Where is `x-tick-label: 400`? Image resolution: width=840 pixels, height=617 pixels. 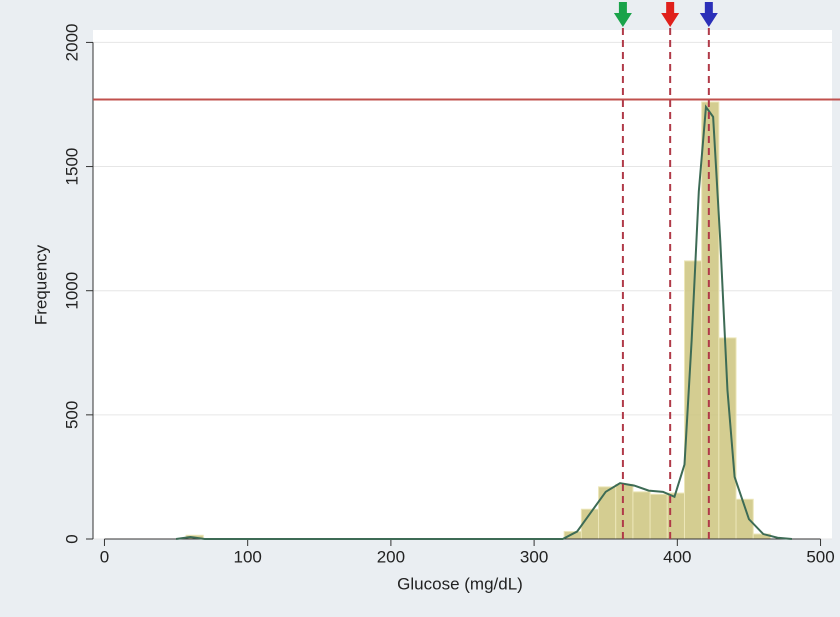
x-tick-label: 400 is located at coordinates (677, 556).